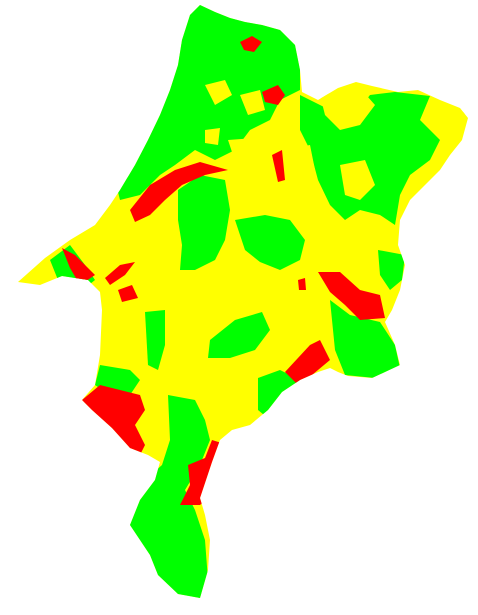 This screenshot has width=478, height=615. I want to click on region-red-southwest, so click(113, 420).